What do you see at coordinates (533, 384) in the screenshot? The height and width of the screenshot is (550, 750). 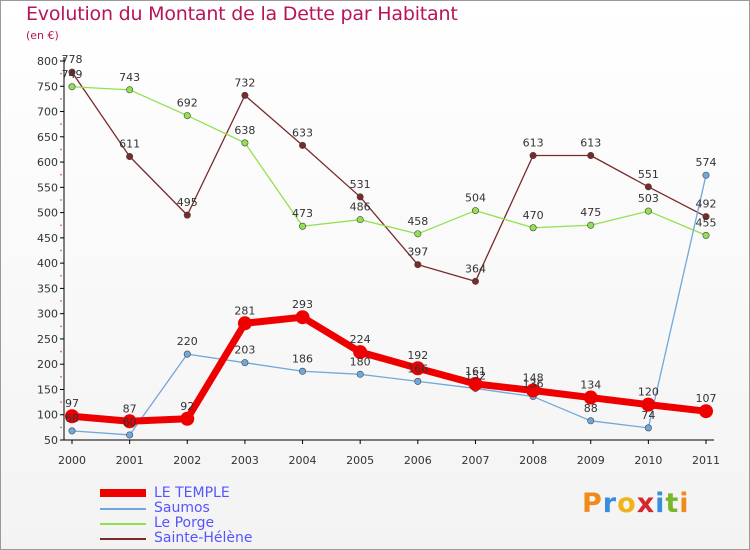 I see `data-label: 136` at bounding box center [533, 384].